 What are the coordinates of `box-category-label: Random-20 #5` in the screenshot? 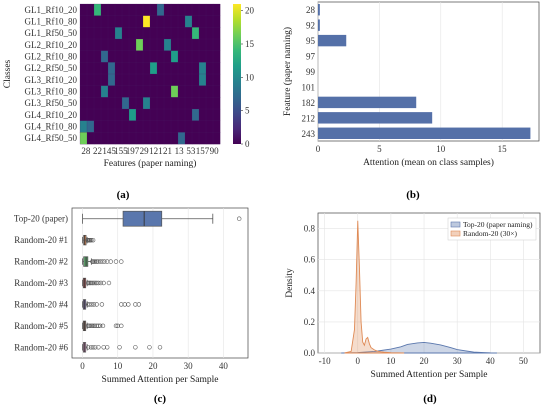 It's located at (41, 326).